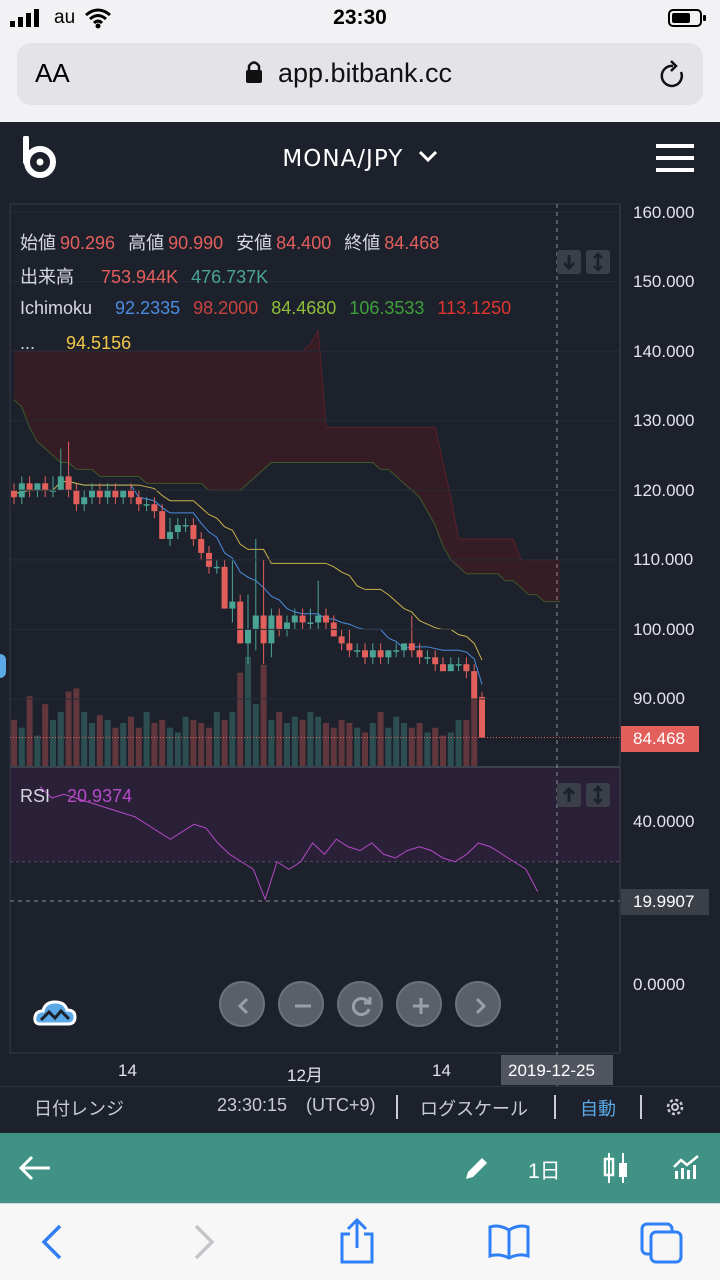  Describe the element at coordinates (509, 1242) in the screenshot. I see `bookmarks-icon` at that location.